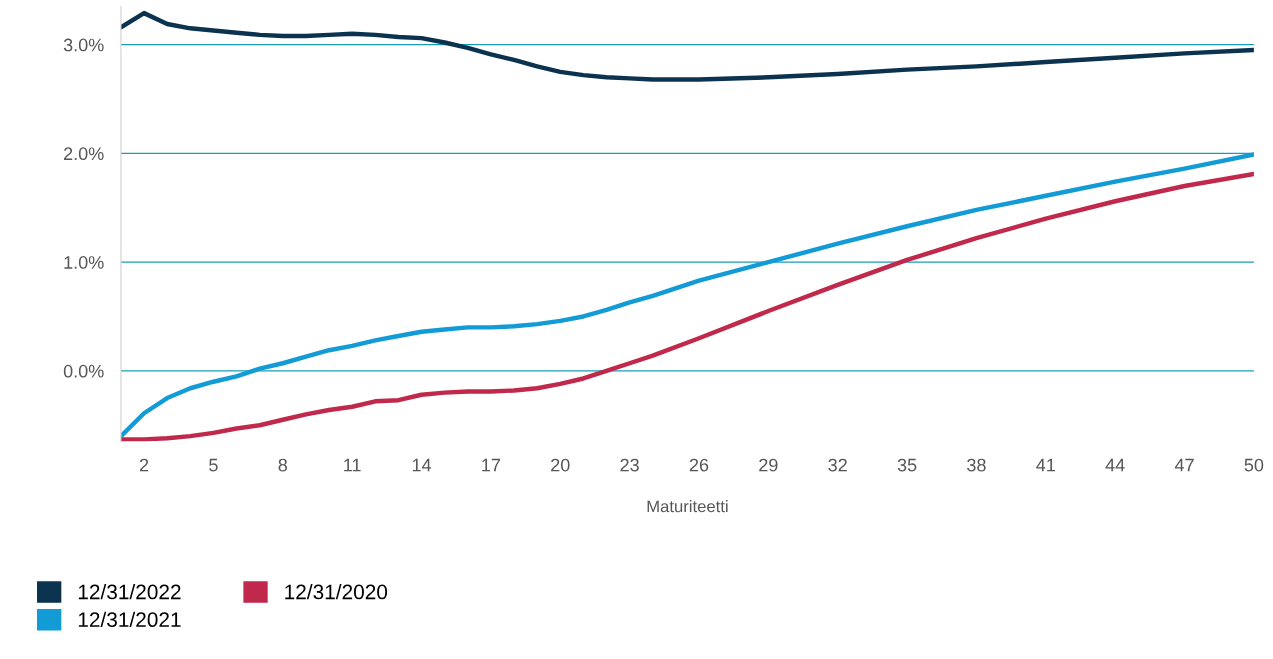 This screenshot has height=659, width=1273. Describe the element at coordinates (560, 465) in the screenshot. I see `x-tick-label: 20` at that location.